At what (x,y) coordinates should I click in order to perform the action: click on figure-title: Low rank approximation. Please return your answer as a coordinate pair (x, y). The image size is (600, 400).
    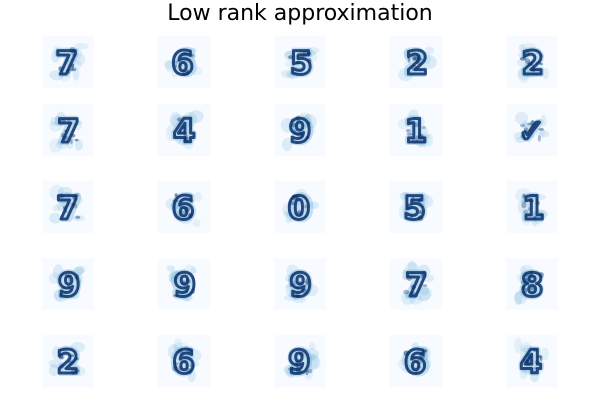
    Looking at the image, I should click on (300, 13).